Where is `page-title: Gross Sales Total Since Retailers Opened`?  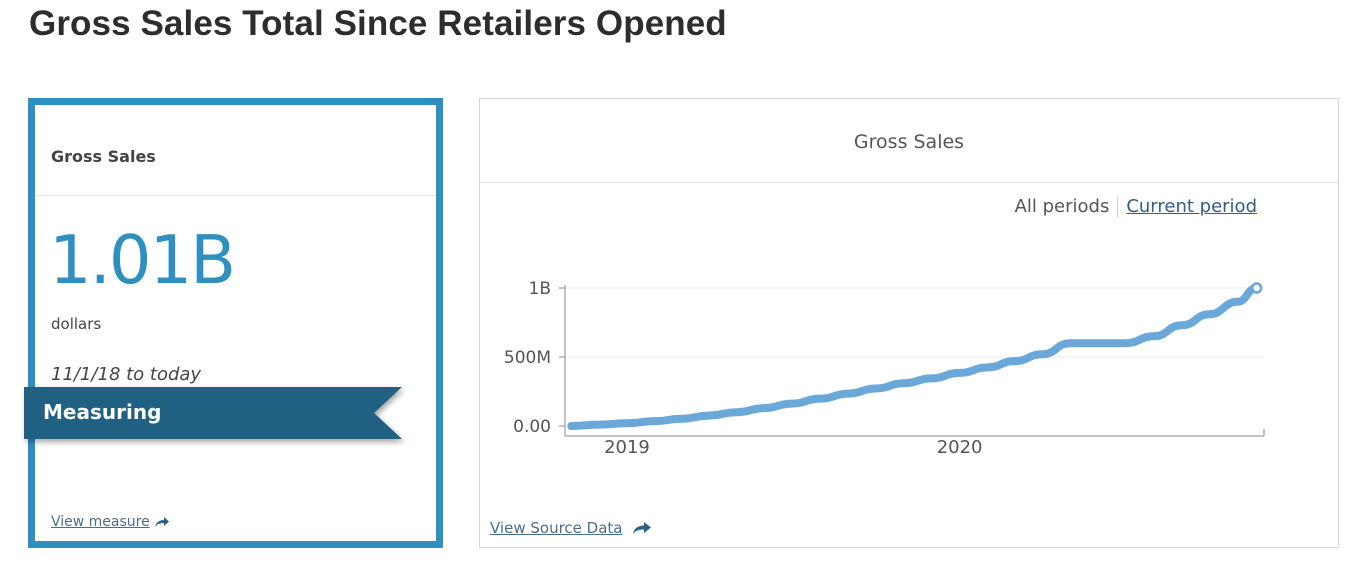
page-title: Gross Sales Total Since Retailers Opened is located at coordinates (378, 23).